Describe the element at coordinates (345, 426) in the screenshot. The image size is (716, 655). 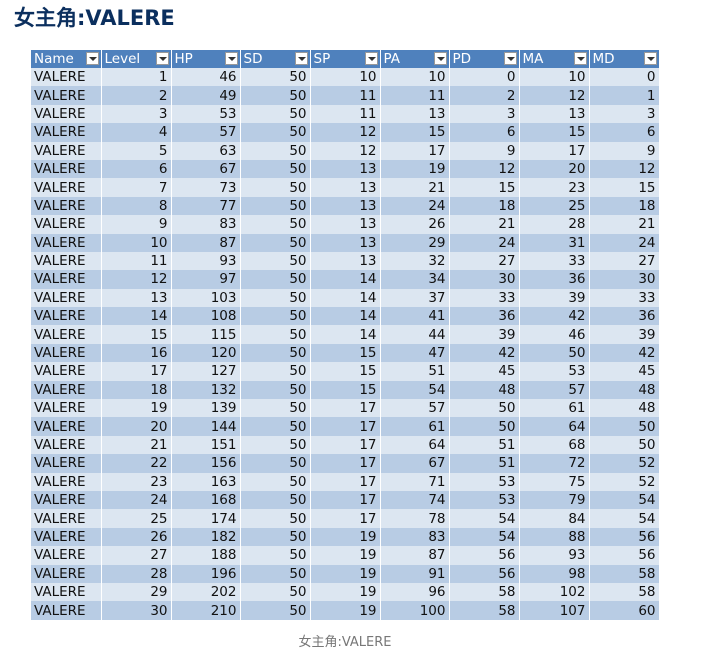
I see `table-row: VALERE 20 144 50 17 61 50 64 50` at that location.